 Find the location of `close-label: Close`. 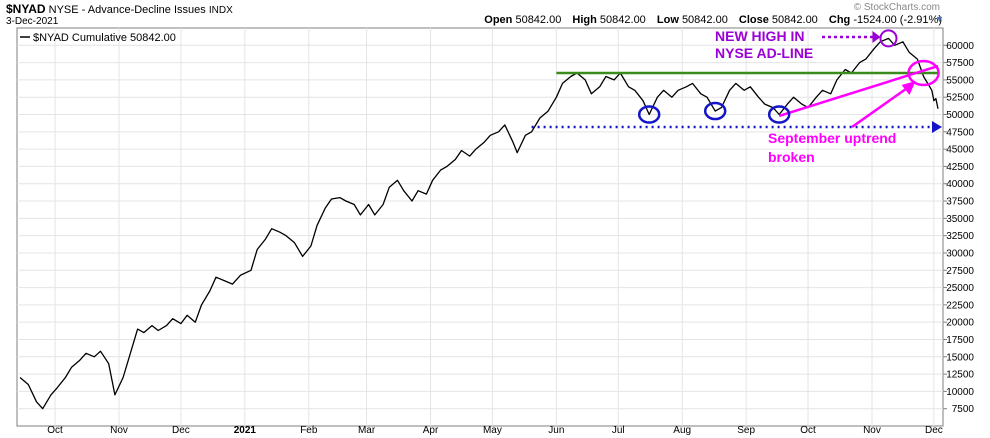

close-label: Close is located at coordinates (753, 20).